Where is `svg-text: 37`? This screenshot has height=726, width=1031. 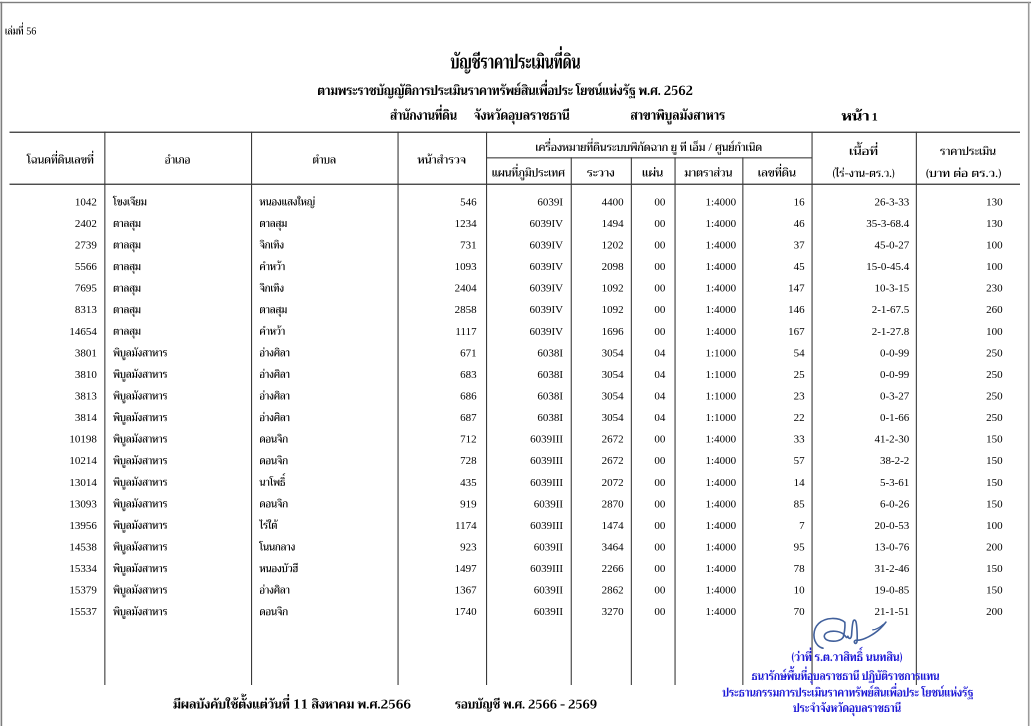 svg-text: 37 is located at coordinates (800, 246).